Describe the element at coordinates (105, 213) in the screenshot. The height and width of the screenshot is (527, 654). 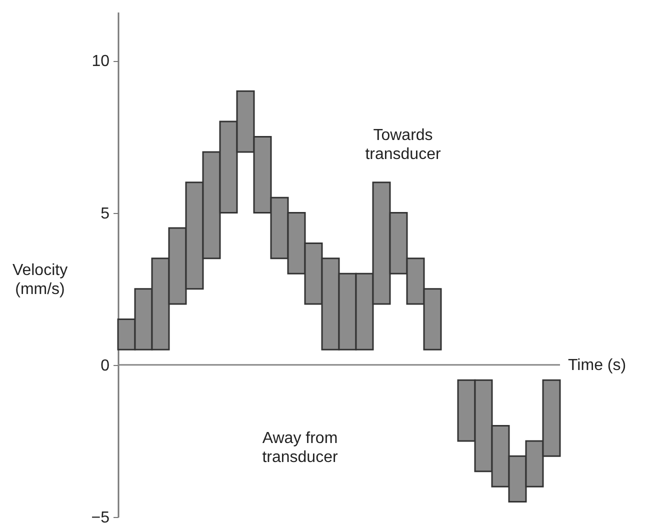
I see `y-tick-label: 5` at that location.